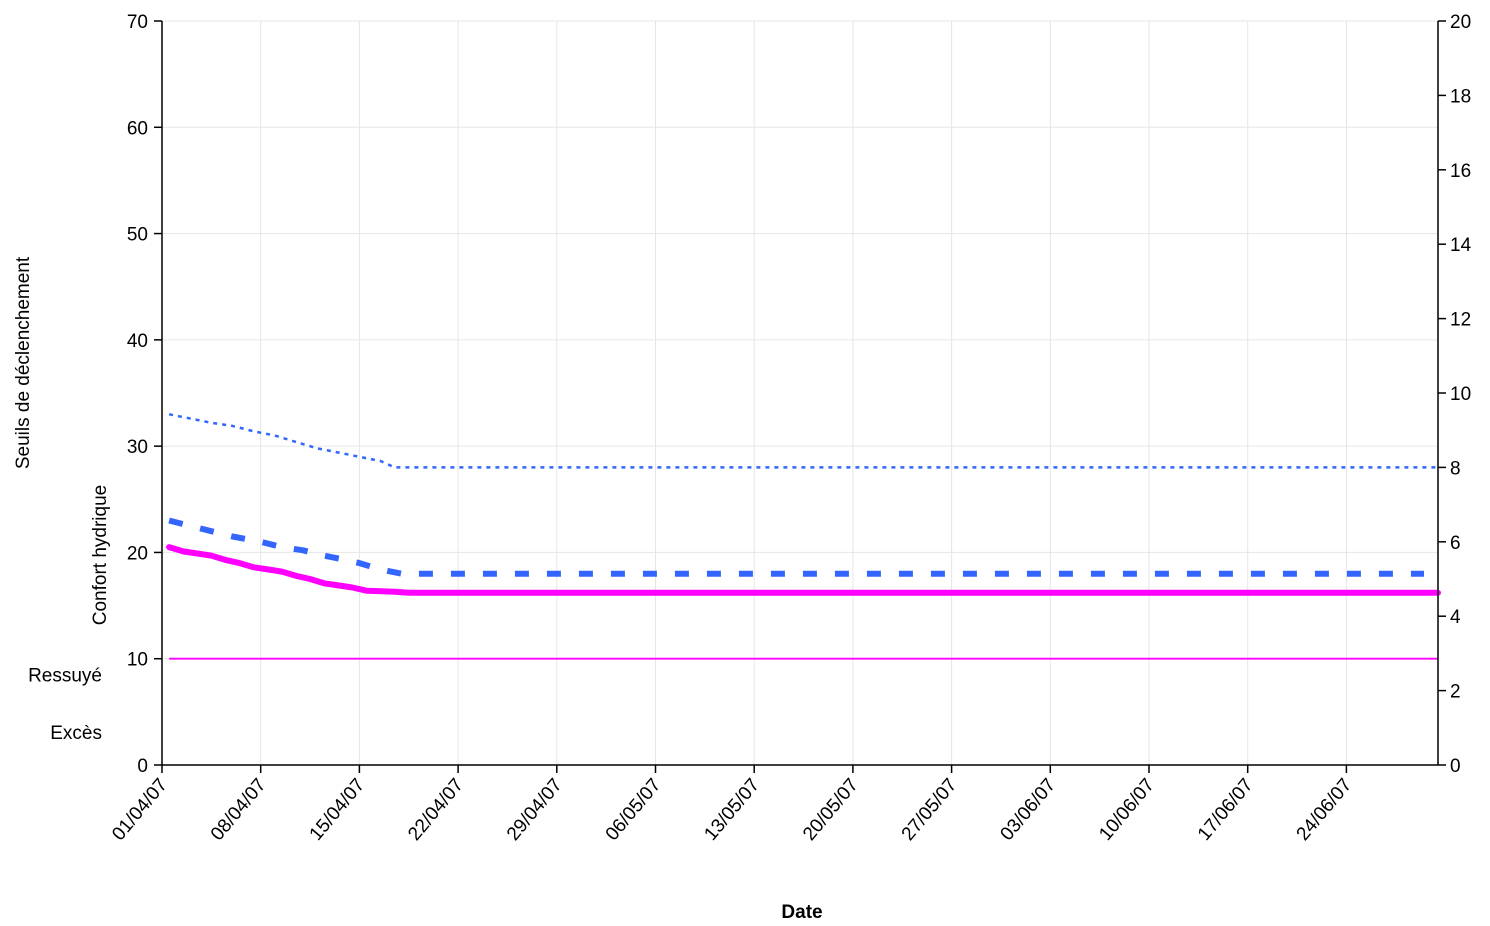 This screenshot has height=926, width=1490. What do you see at coordinates (1460, 394) in the screenshot?
I see `y-right-tick-label: 10` at bounding box center [1460, 394].